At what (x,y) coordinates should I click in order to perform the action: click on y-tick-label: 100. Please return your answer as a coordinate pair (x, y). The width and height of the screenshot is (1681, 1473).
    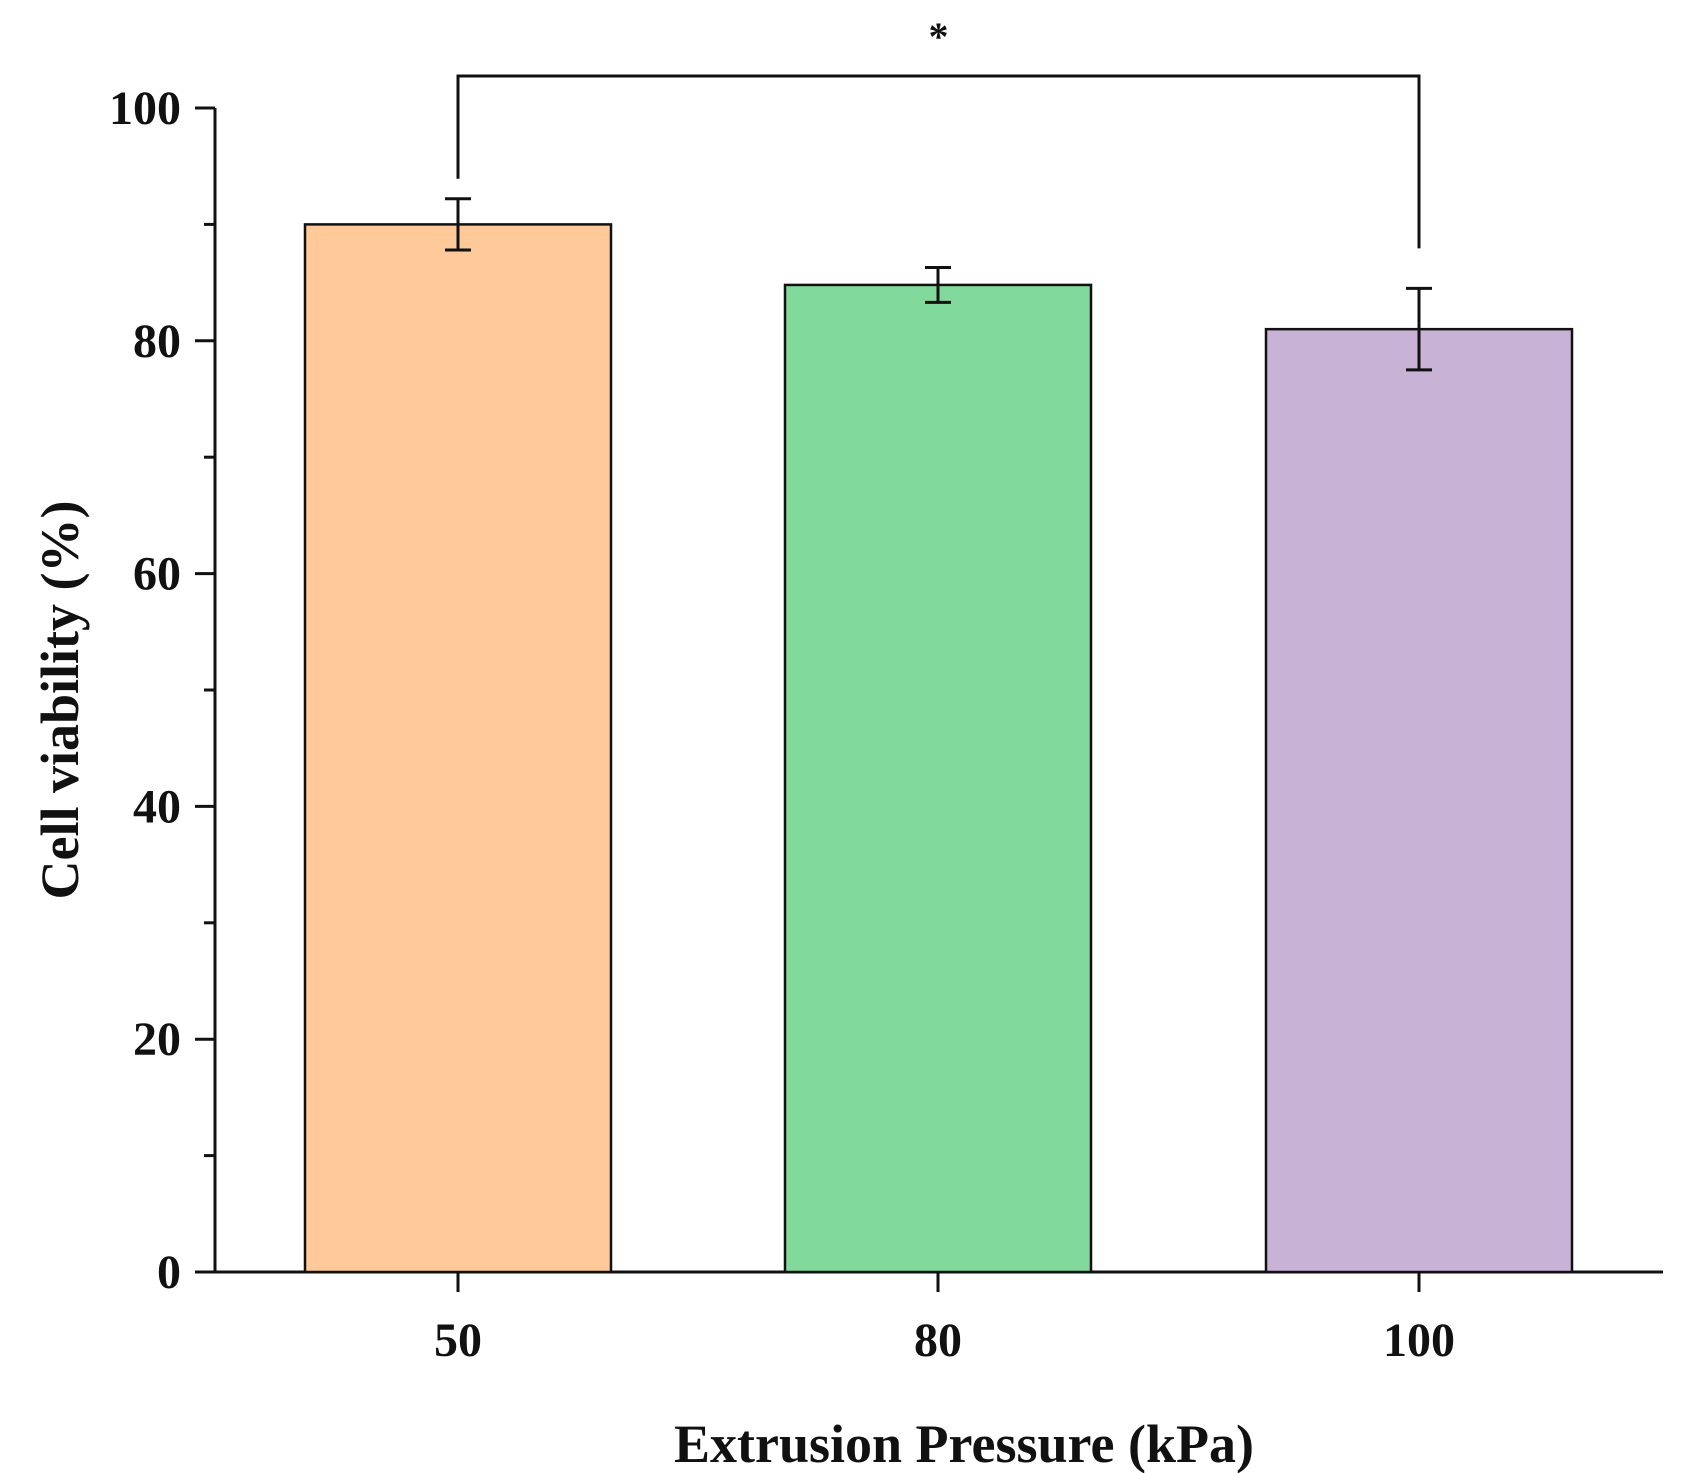
    Looking at the image, I should click on (145, 108).